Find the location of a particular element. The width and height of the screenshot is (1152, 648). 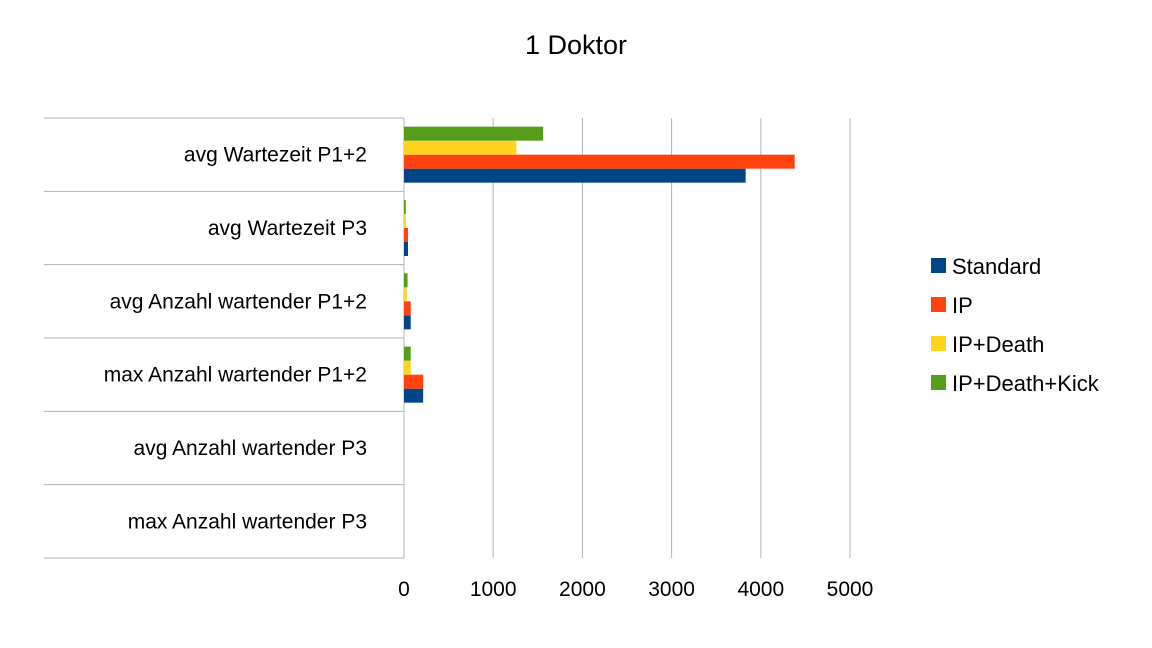

legend-label: IP is located at coordinates (962, 305).